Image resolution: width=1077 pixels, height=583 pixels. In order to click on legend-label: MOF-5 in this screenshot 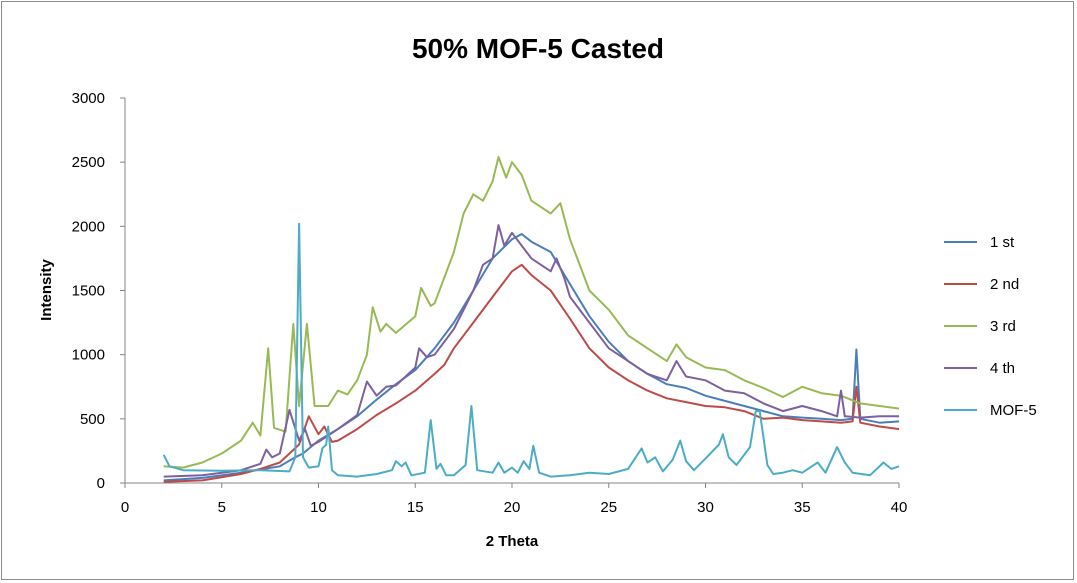, I will do `click(1013, 410)`.